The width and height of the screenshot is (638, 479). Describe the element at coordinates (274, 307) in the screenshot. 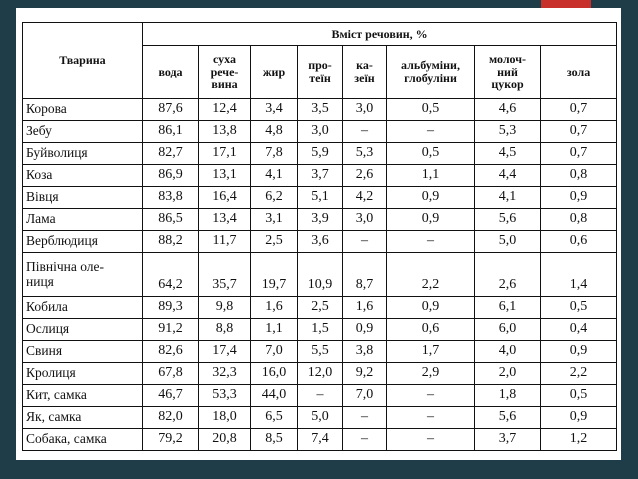

I see `value-cell: 1,6` at that location.